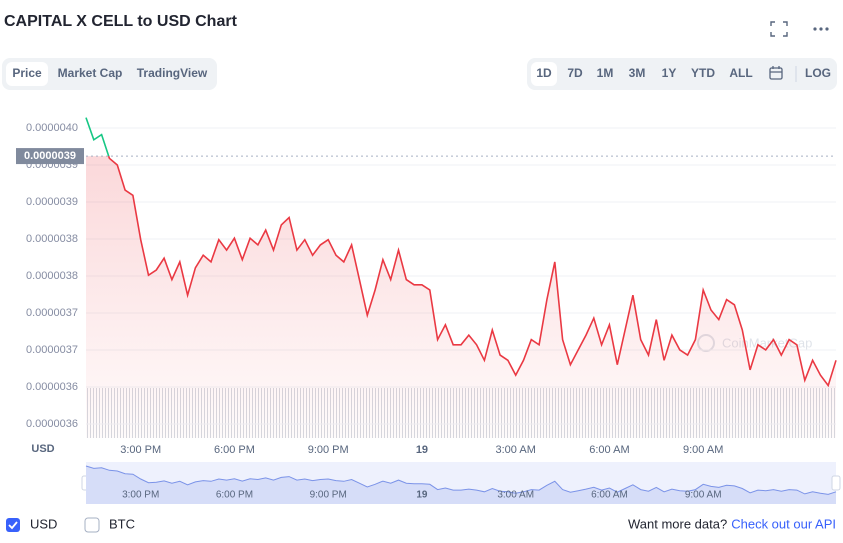 Image resolution: width=843 pixels, height=543 pixels. What do you see at coordinates (703, 450) in the screenshot?
I see `x-tick-label: 9:00 AM` at bounding box center [703, 450].